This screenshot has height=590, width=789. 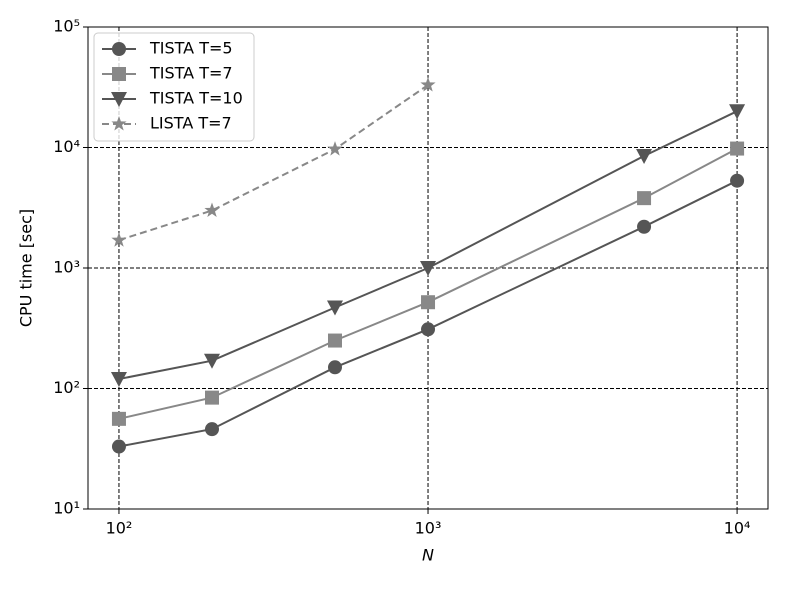 What do you see at coordinates (191, 73) in the screenshot?
I see `legend-label: TISTA T=7` at bounding box center [191, 73].